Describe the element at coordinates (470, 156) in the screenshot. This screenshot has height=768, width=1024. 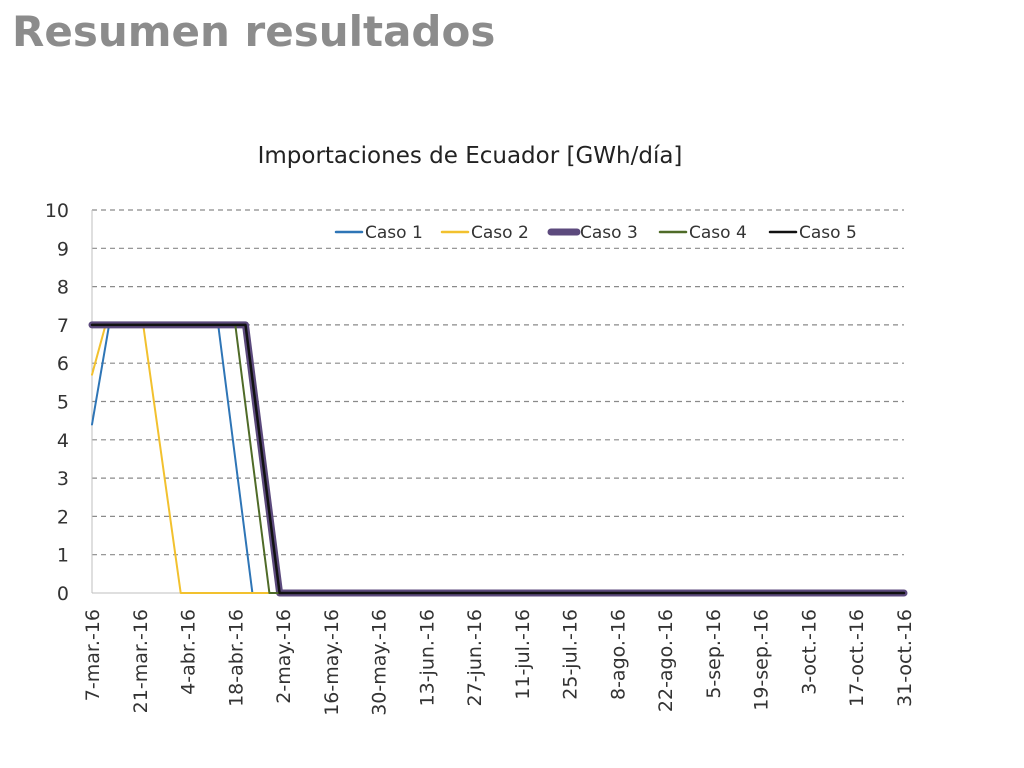
I see `chart-title: Importaciones de Ecuador [GWh/día]` at that location.